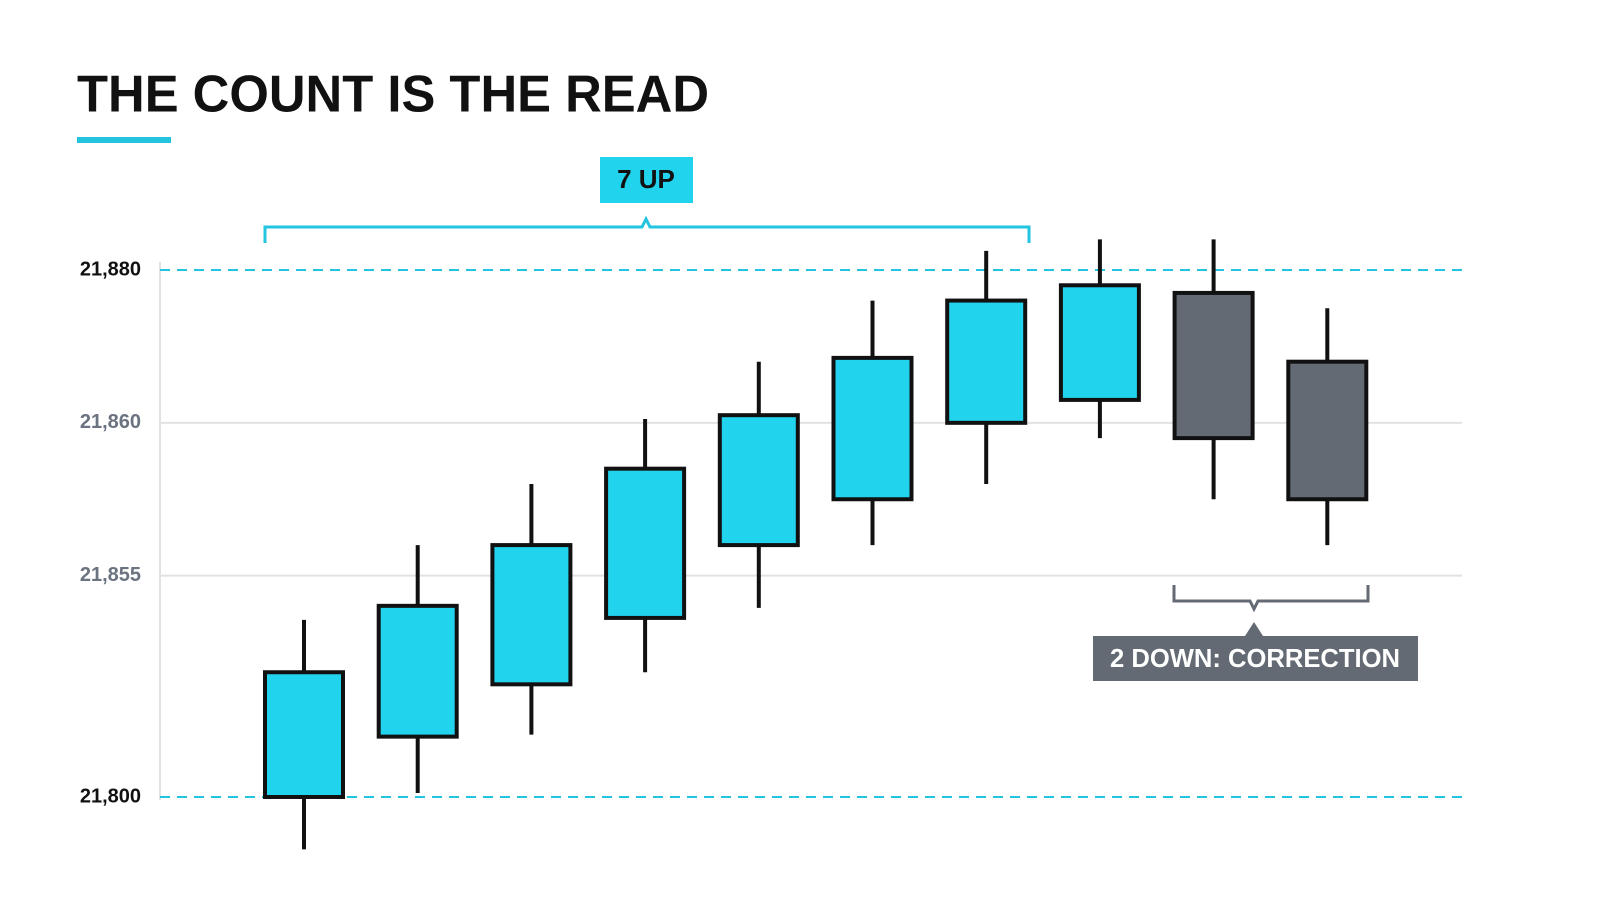  Describe the element at coordinates (110, 575) in the screenshot. I see `y-tick-label: 21,855` at that location.